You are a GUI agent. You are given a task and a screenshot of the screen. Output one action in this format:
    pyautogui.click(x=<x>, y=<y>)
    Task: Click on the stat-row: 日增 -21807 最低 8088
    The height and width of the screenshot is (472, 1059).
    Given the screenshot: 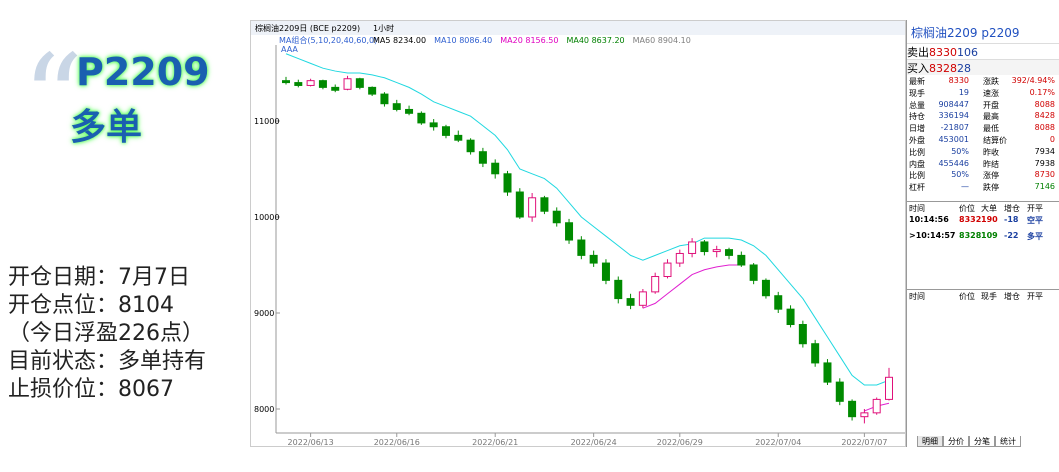 What is the action you would take?
    pyautogui.click(x=983, y=128)
    